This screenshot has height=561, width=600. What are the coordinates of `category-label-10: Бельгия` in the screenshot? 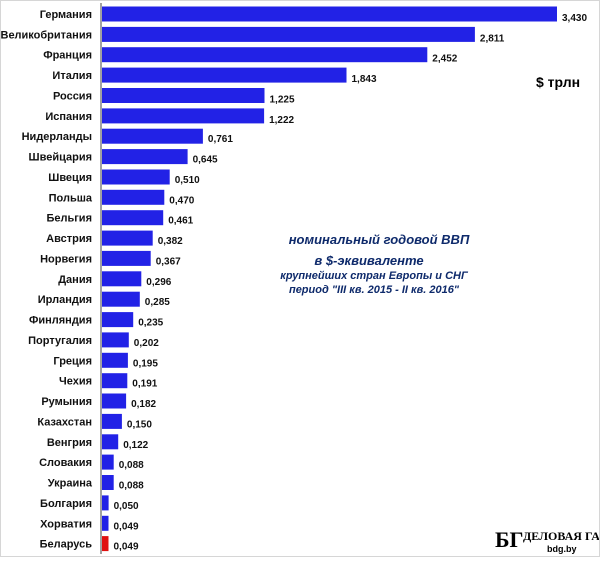 It's located at (69, 219).